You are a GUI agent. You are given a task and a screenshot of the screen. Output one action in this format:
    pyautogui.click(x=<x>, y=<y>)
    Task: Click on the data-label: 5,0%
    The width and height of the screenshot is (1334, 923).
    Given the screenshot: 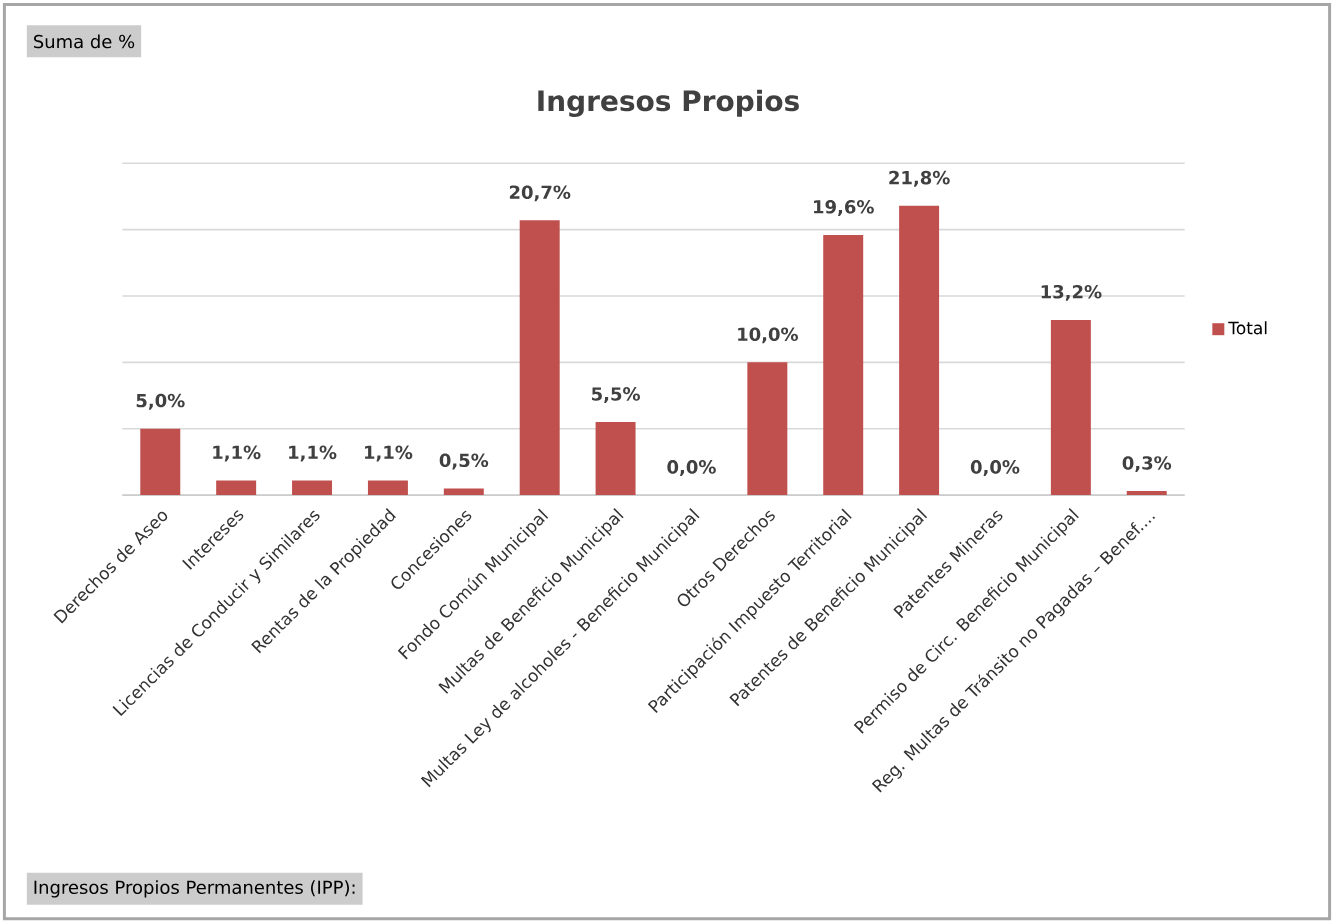 What is the action you would take?
    pyautogui.click(x=160, y=401)
    